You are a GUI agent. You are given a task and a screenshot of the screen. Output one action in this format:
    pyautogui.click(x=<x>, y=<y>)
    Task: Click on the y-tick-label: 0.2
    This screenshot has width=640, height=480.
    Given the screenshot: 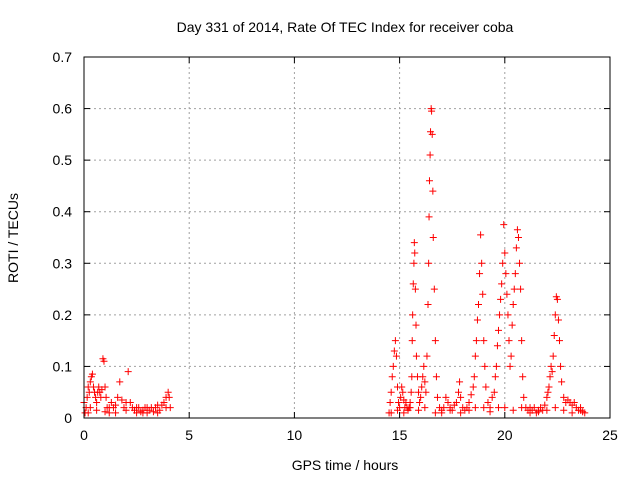 What is the action you would take?
    pyautogui.click(x=63, y=315)
    